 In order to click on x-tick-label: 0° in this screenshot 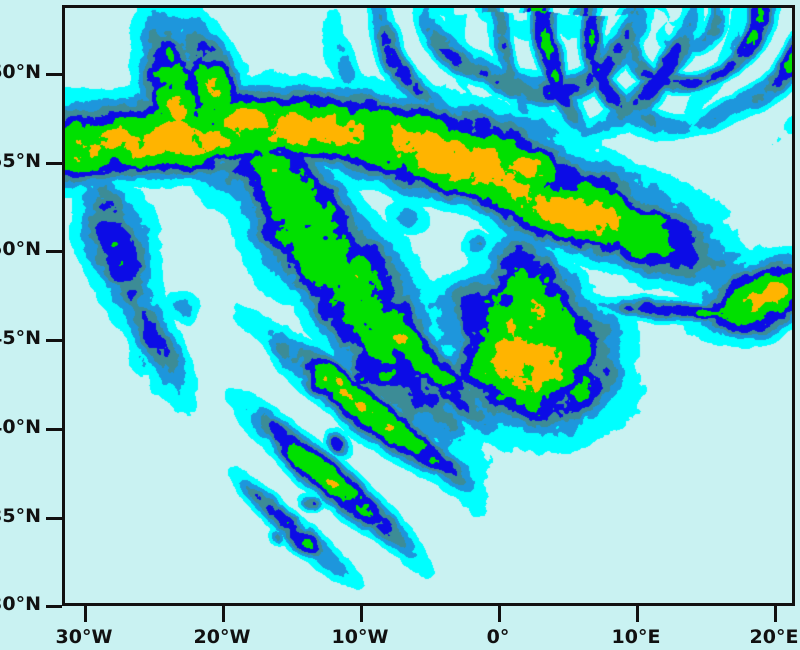, I will do `click(498, 637)`.